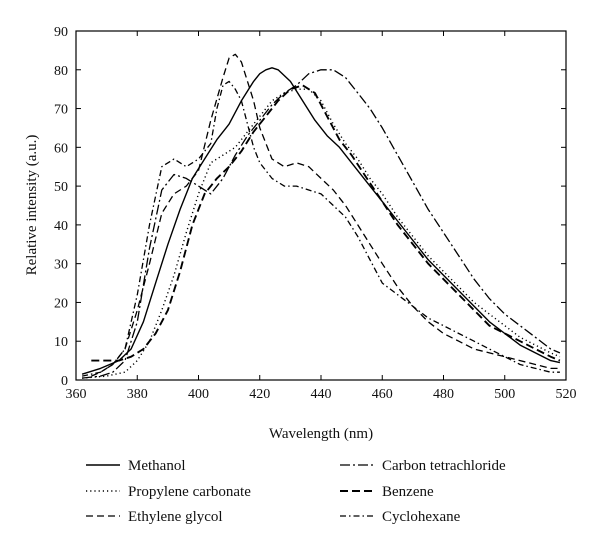  What do you see at coordinates (61, 265) in the screenshot?
I see `y-tick-label: 30` at bounding box center [61, 265].